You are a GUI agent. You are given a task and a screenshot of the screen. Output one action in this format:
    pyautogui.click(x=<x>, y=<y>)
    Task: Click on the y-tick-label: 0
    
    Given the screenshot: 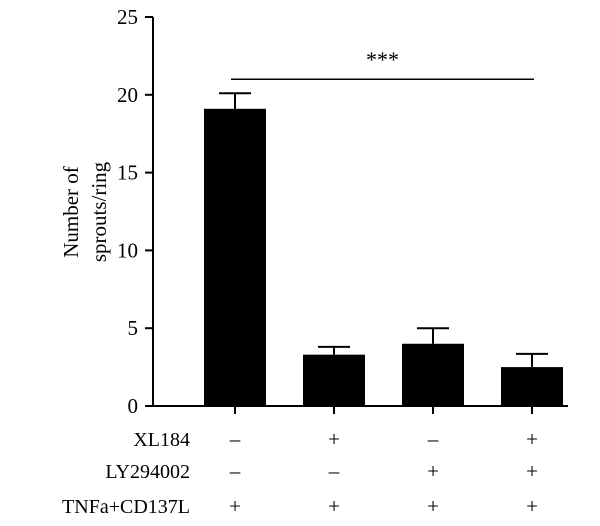 What is the action you would take?
    pyautogui.click(x=133, y=406)
    